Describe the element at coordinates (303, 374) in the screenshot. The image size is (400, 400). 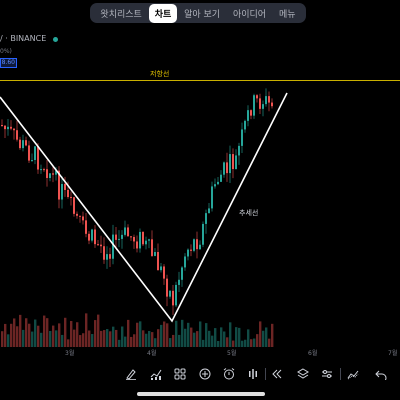
I see `layers-icon` at that location.